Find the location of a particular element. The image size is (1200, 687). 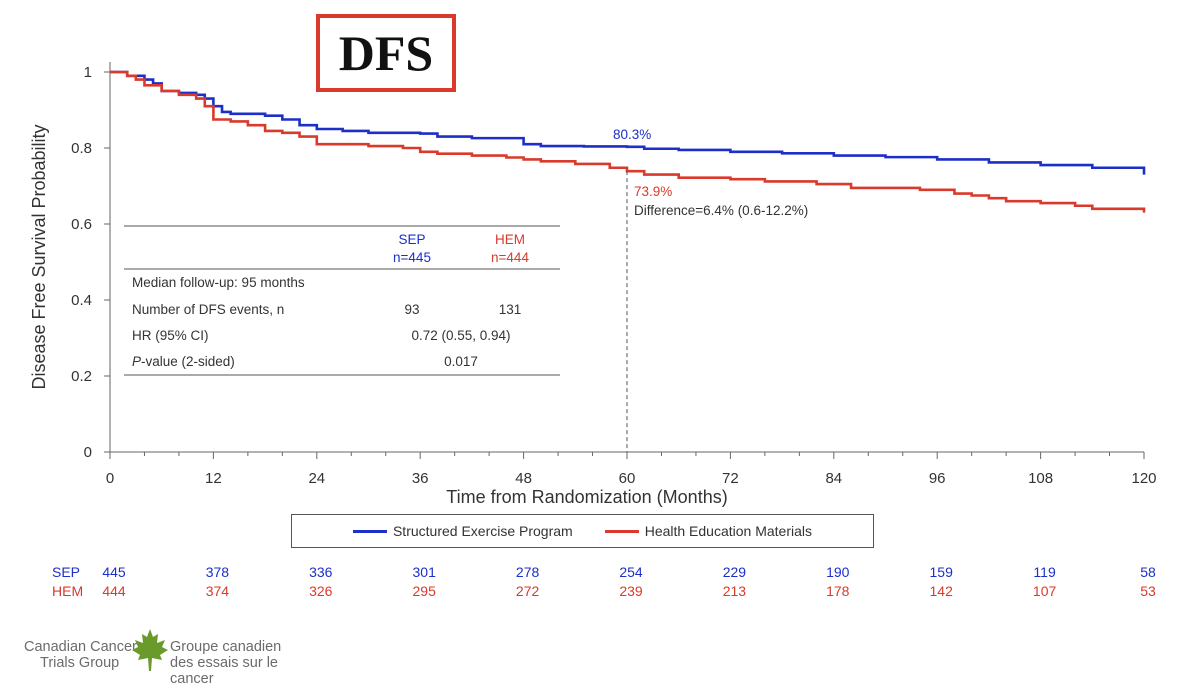

org-name-fr-line2: des essais sur le cancer is located at coordinates (224, 671).